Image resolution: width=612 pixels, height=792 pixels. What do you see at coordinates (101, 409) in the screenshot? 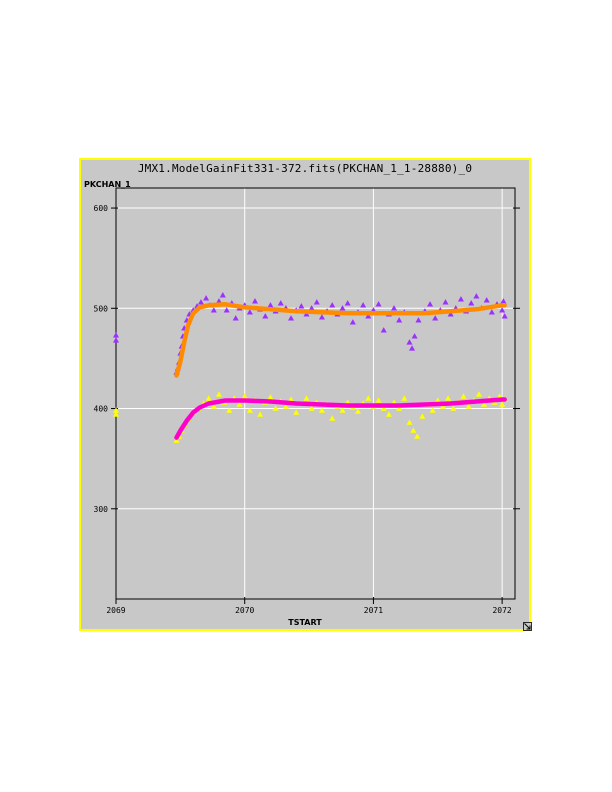
I see `y-tick-label: 400` at bounding box center [101, 409].